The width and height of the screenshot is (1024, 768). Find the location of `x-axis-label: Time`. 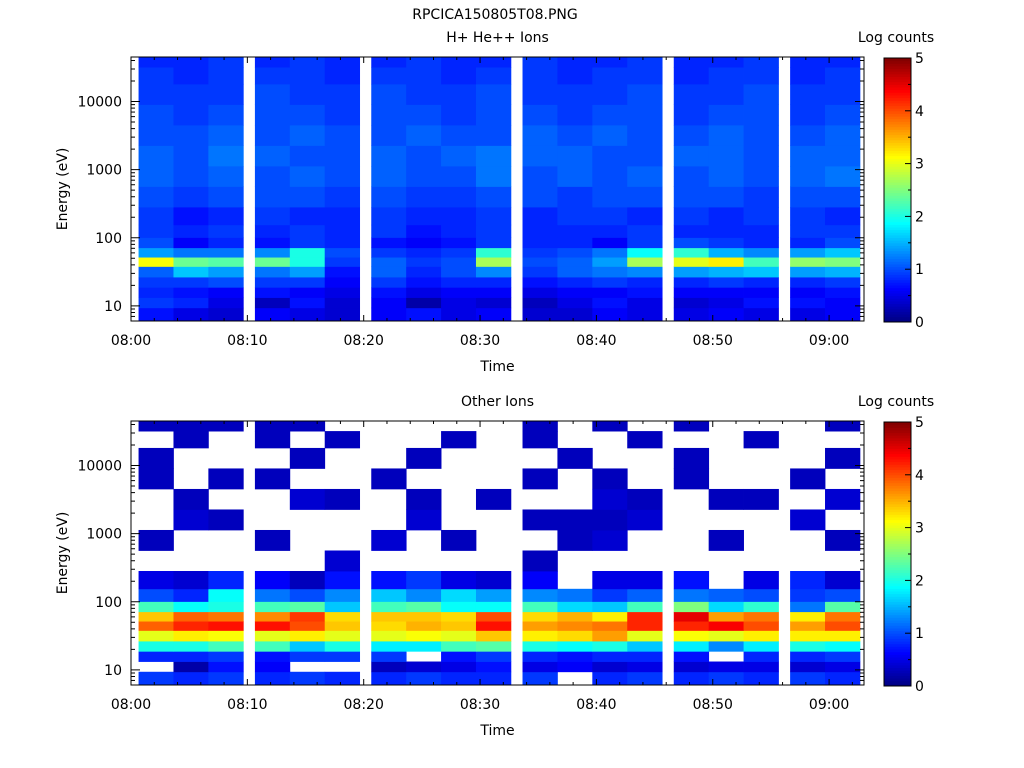

x-axis-label: Time is located at coordinates (496, 731).